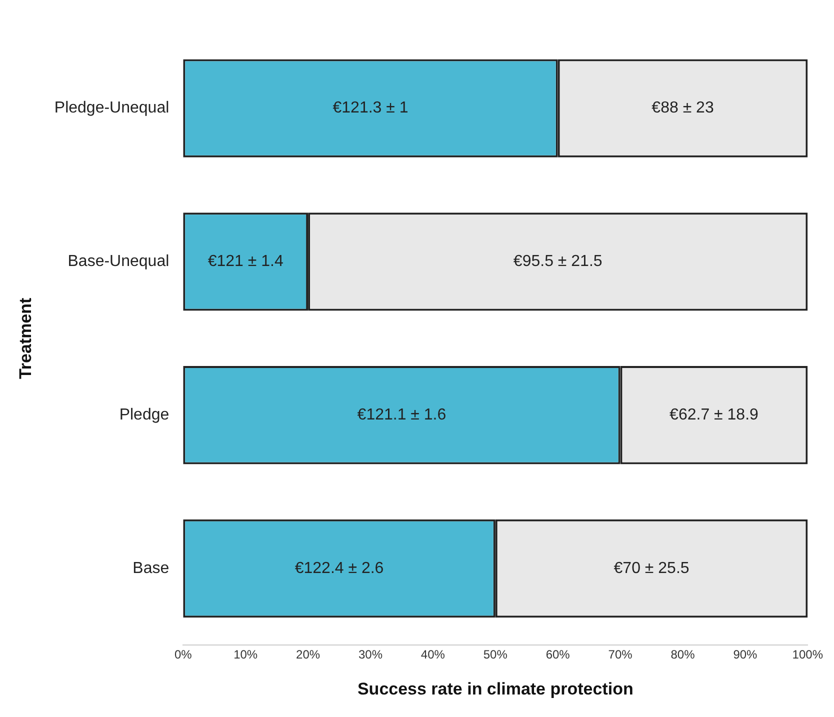 The image size is (834, 717). I want to click on y-tick-label: Pledge-Unequal, so click(112, 108).